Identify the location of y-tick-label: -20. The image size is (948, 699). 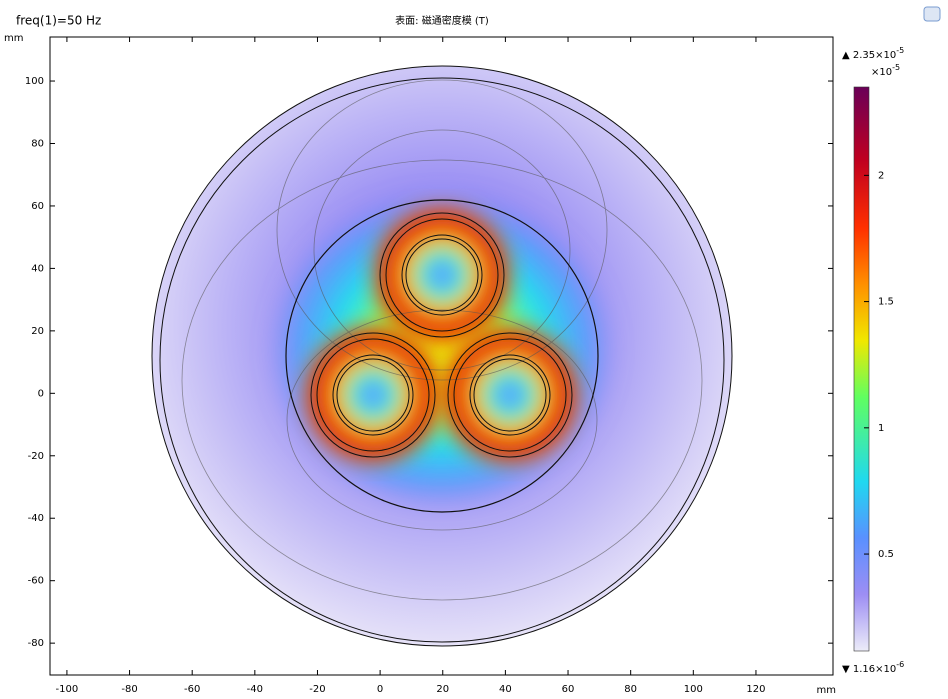
(36, 456).